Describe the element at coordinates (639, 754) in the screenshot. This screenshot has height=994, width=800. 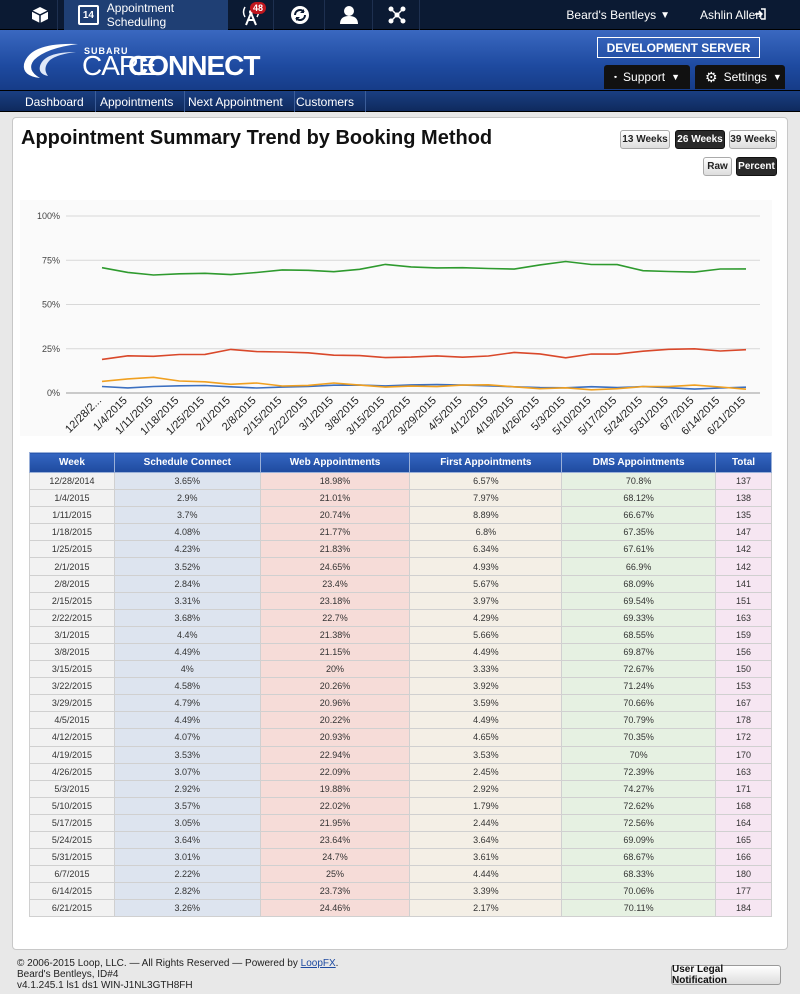
I see `cell-dms-appointments: 70%` at that location.